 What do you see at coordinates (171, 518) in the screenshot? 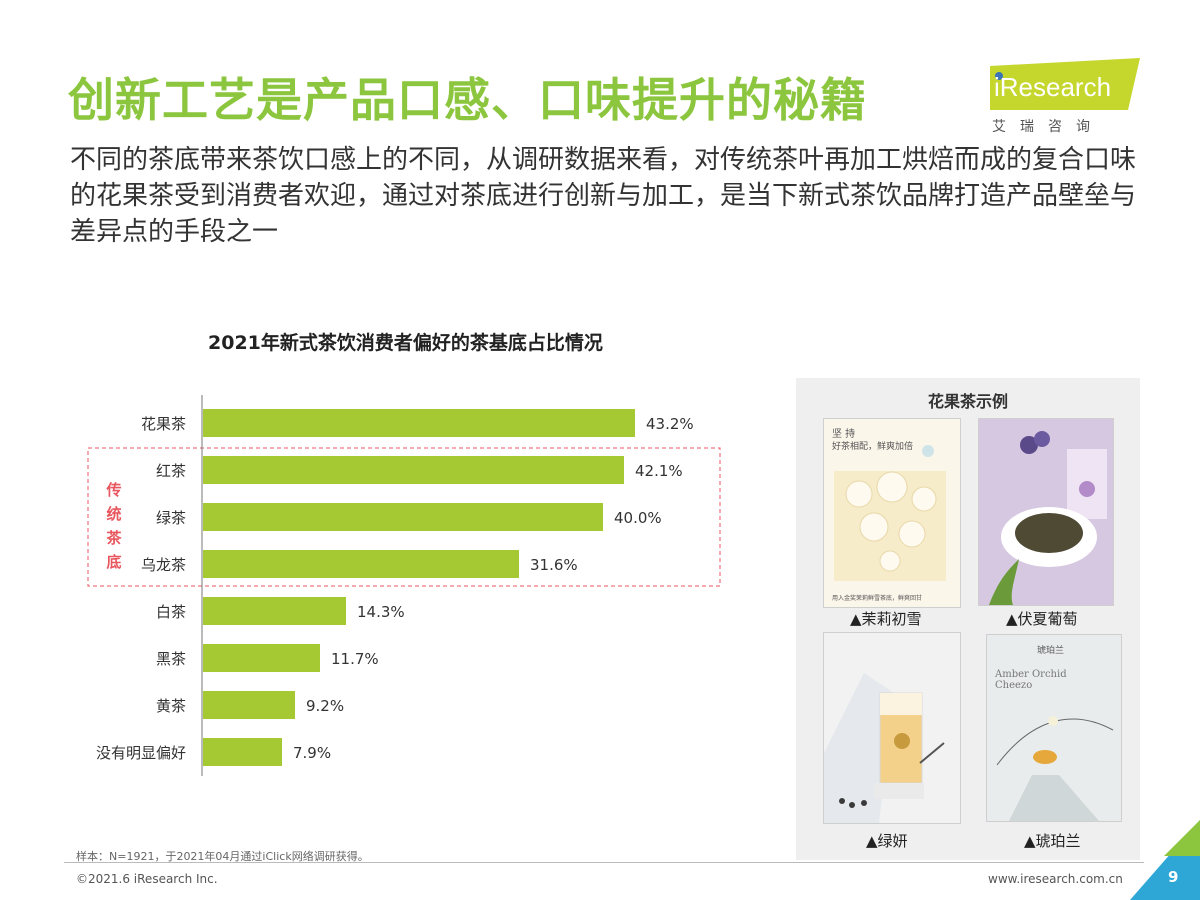
I see `category-label: 绿茶` at bounding box center [171, 518].